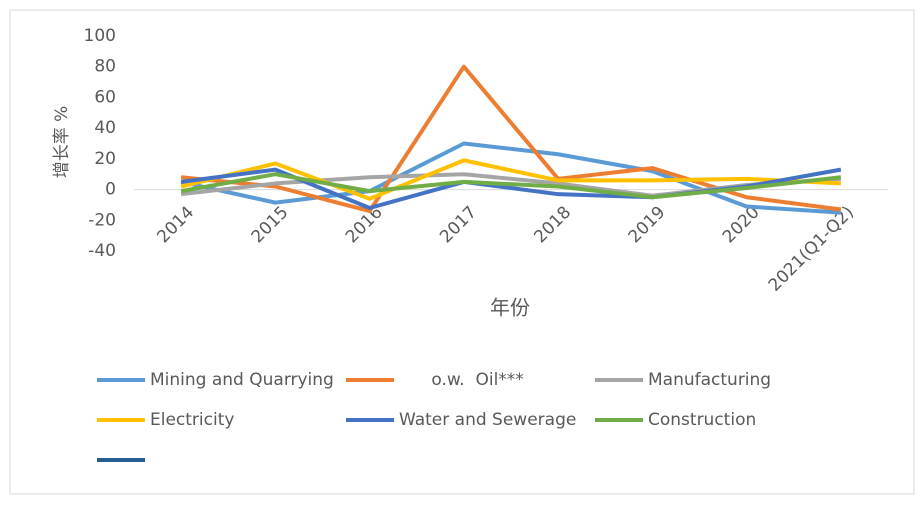 Image resolution: width=921 pixels, height=505 pixels. What do you see at coordinates (487, 420) in the screenshot?
I see `legend-label: Water and Sewerage` at bounding box center [487, 420].